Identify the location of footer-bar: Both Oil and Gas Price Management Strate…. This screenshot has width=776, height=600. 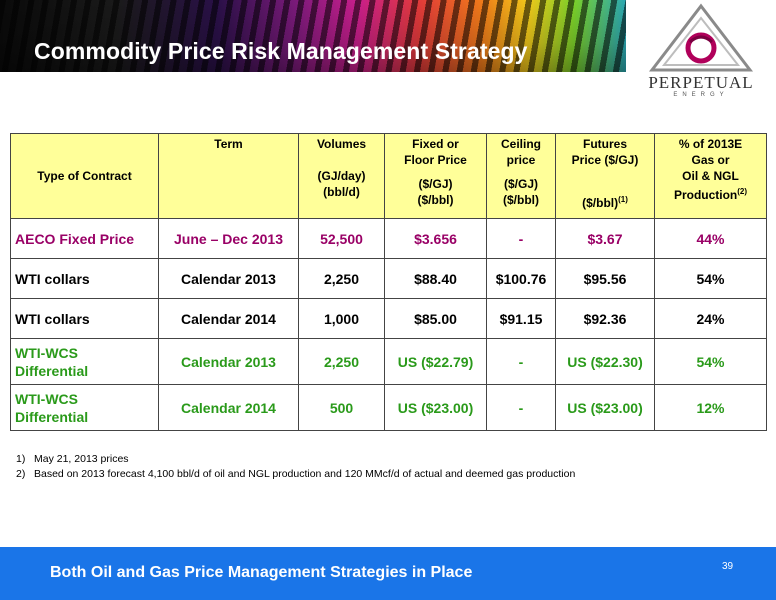
(388, 573).